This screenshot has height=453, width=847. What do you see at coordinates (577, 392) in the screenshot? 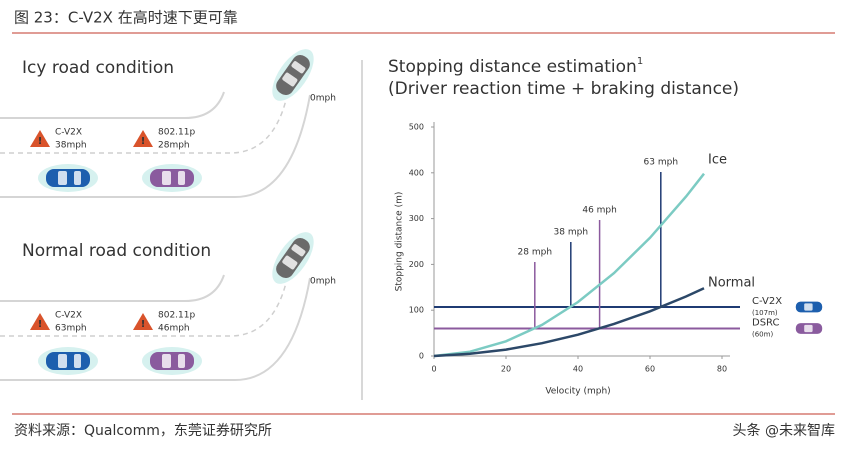
I see `x-axis-label: Velocity (mph)` at bounding box center [577, 392].